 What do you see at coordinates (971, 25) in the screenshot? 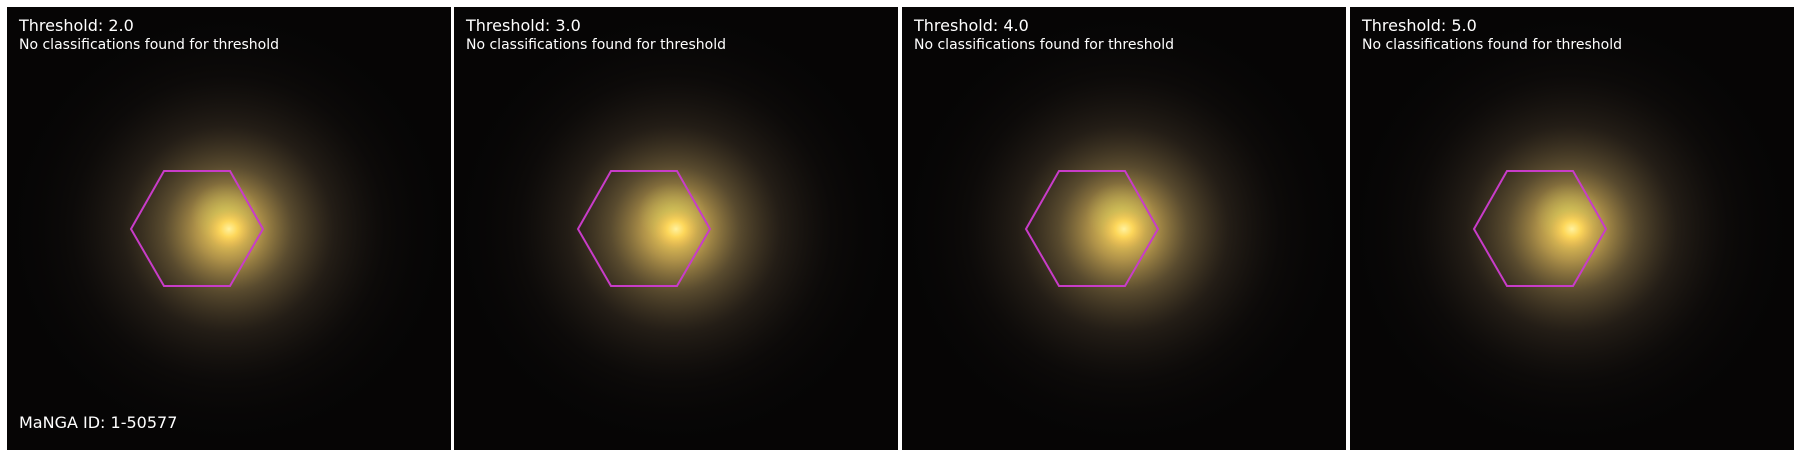
I see `panel-title: Threshold: 4.0` at bounding box center [971, 25].